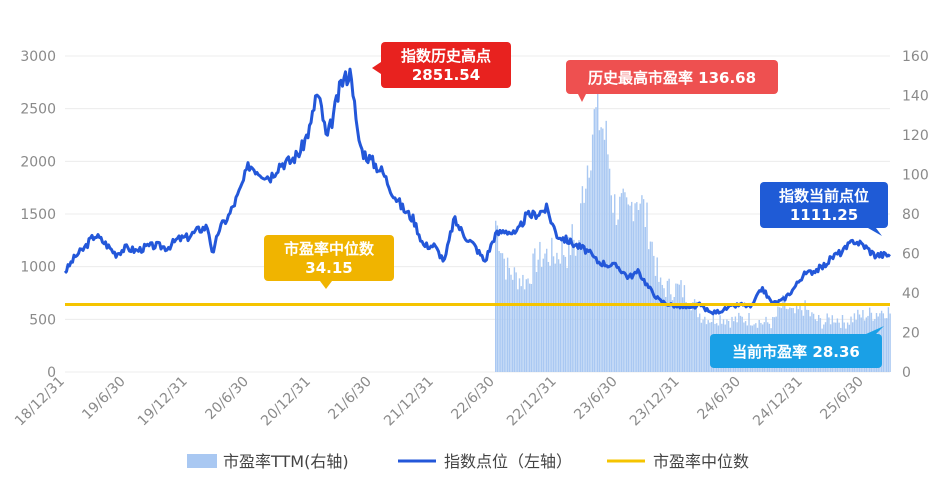 The width and height of the screenshot is (947, 488). Describe the element at coordinates (875, 232) in the screenshot. I see `callout-index-current-pointer` at that location.